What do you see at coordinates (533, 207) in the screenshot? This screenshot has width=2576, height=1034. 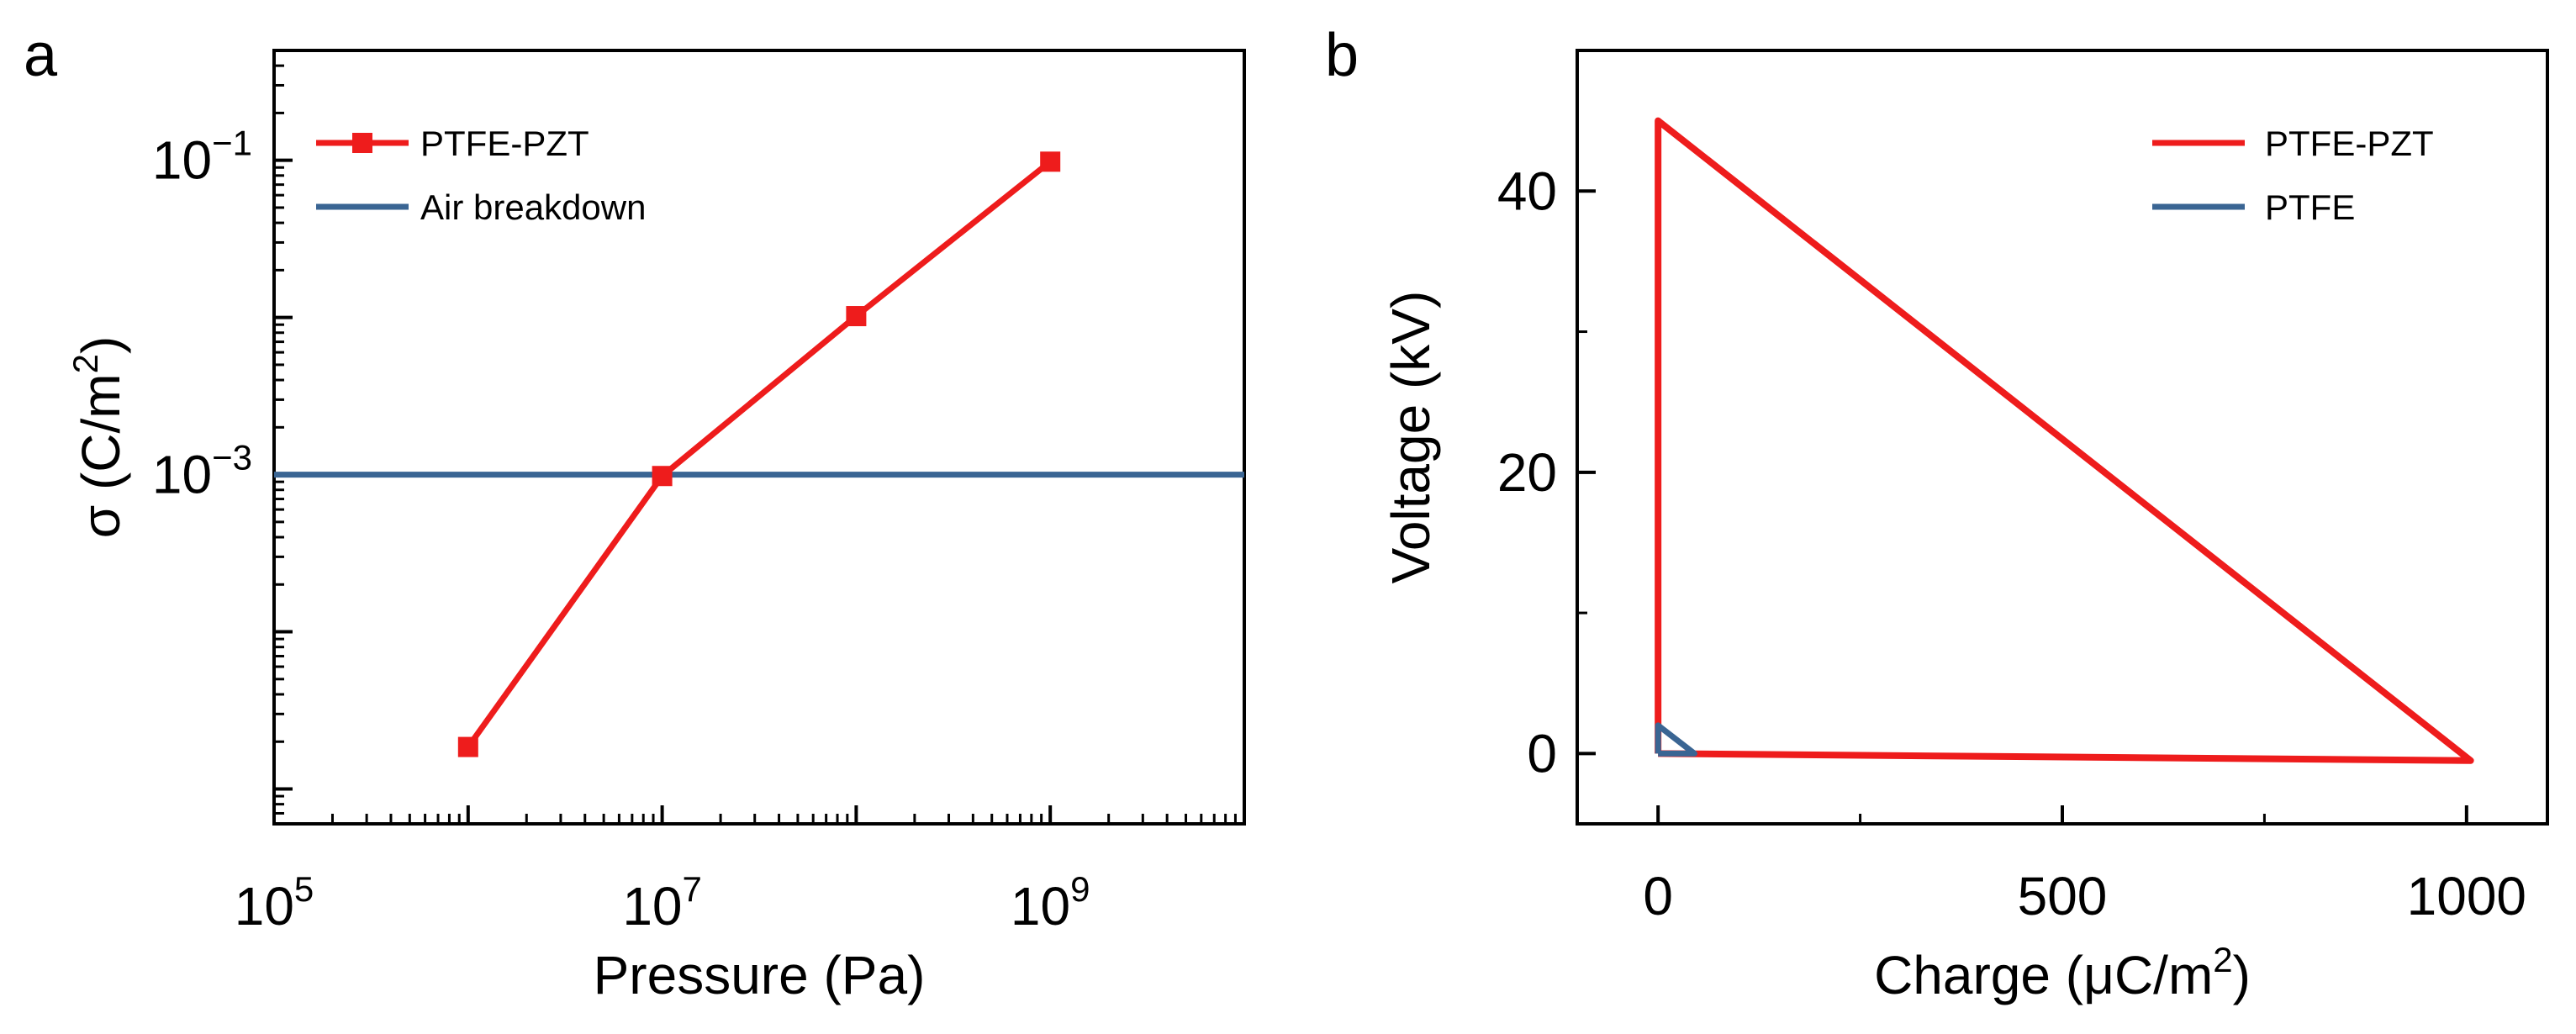 I see `legend-label-air-breakdown: Air breakdown` at bounding box center [533, 207].